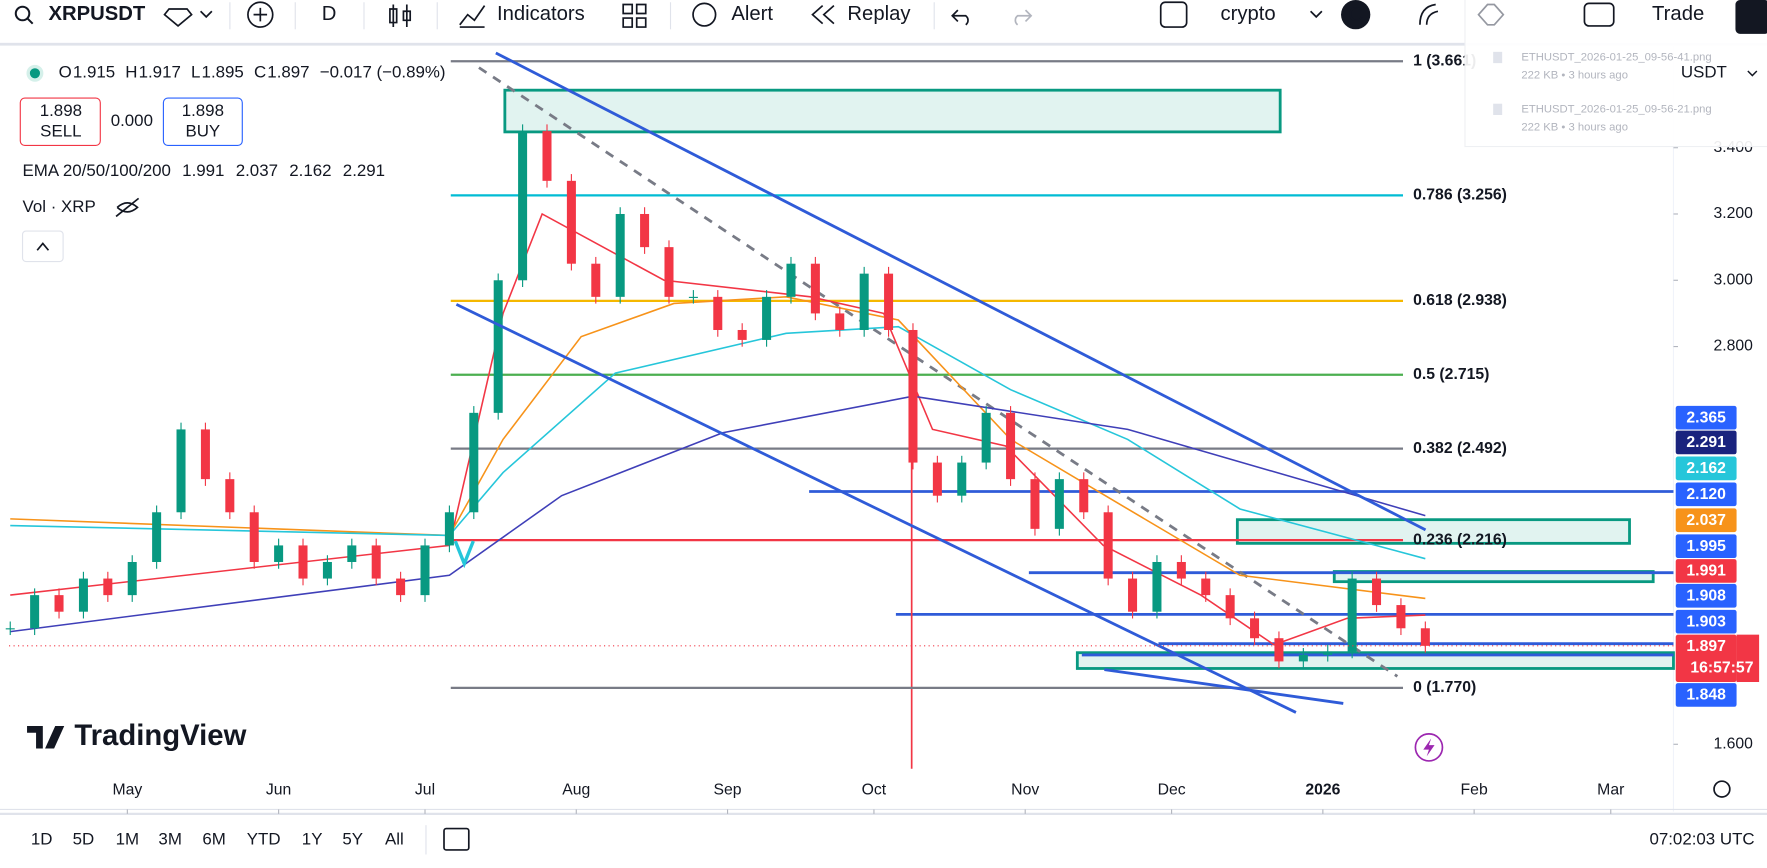  Describe the element at coordinates (1599, 14) in the screenshot. I see `camera-icon` at that location.